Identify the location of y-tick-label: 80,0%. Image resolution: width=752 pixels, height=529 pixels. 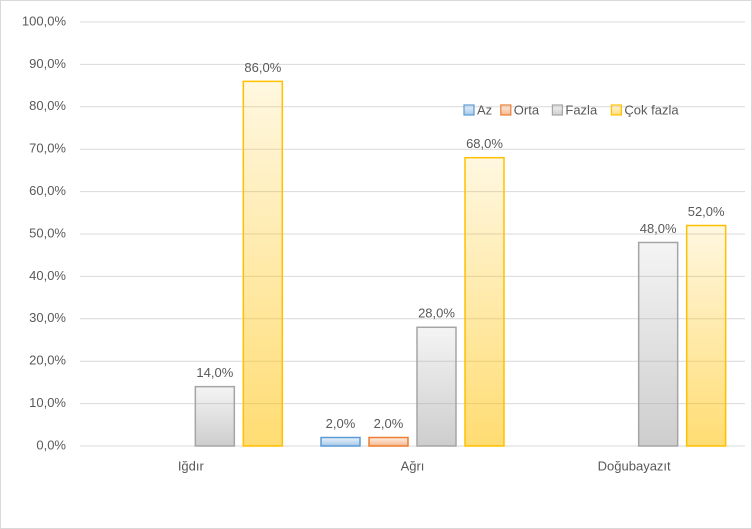
(47, 105).